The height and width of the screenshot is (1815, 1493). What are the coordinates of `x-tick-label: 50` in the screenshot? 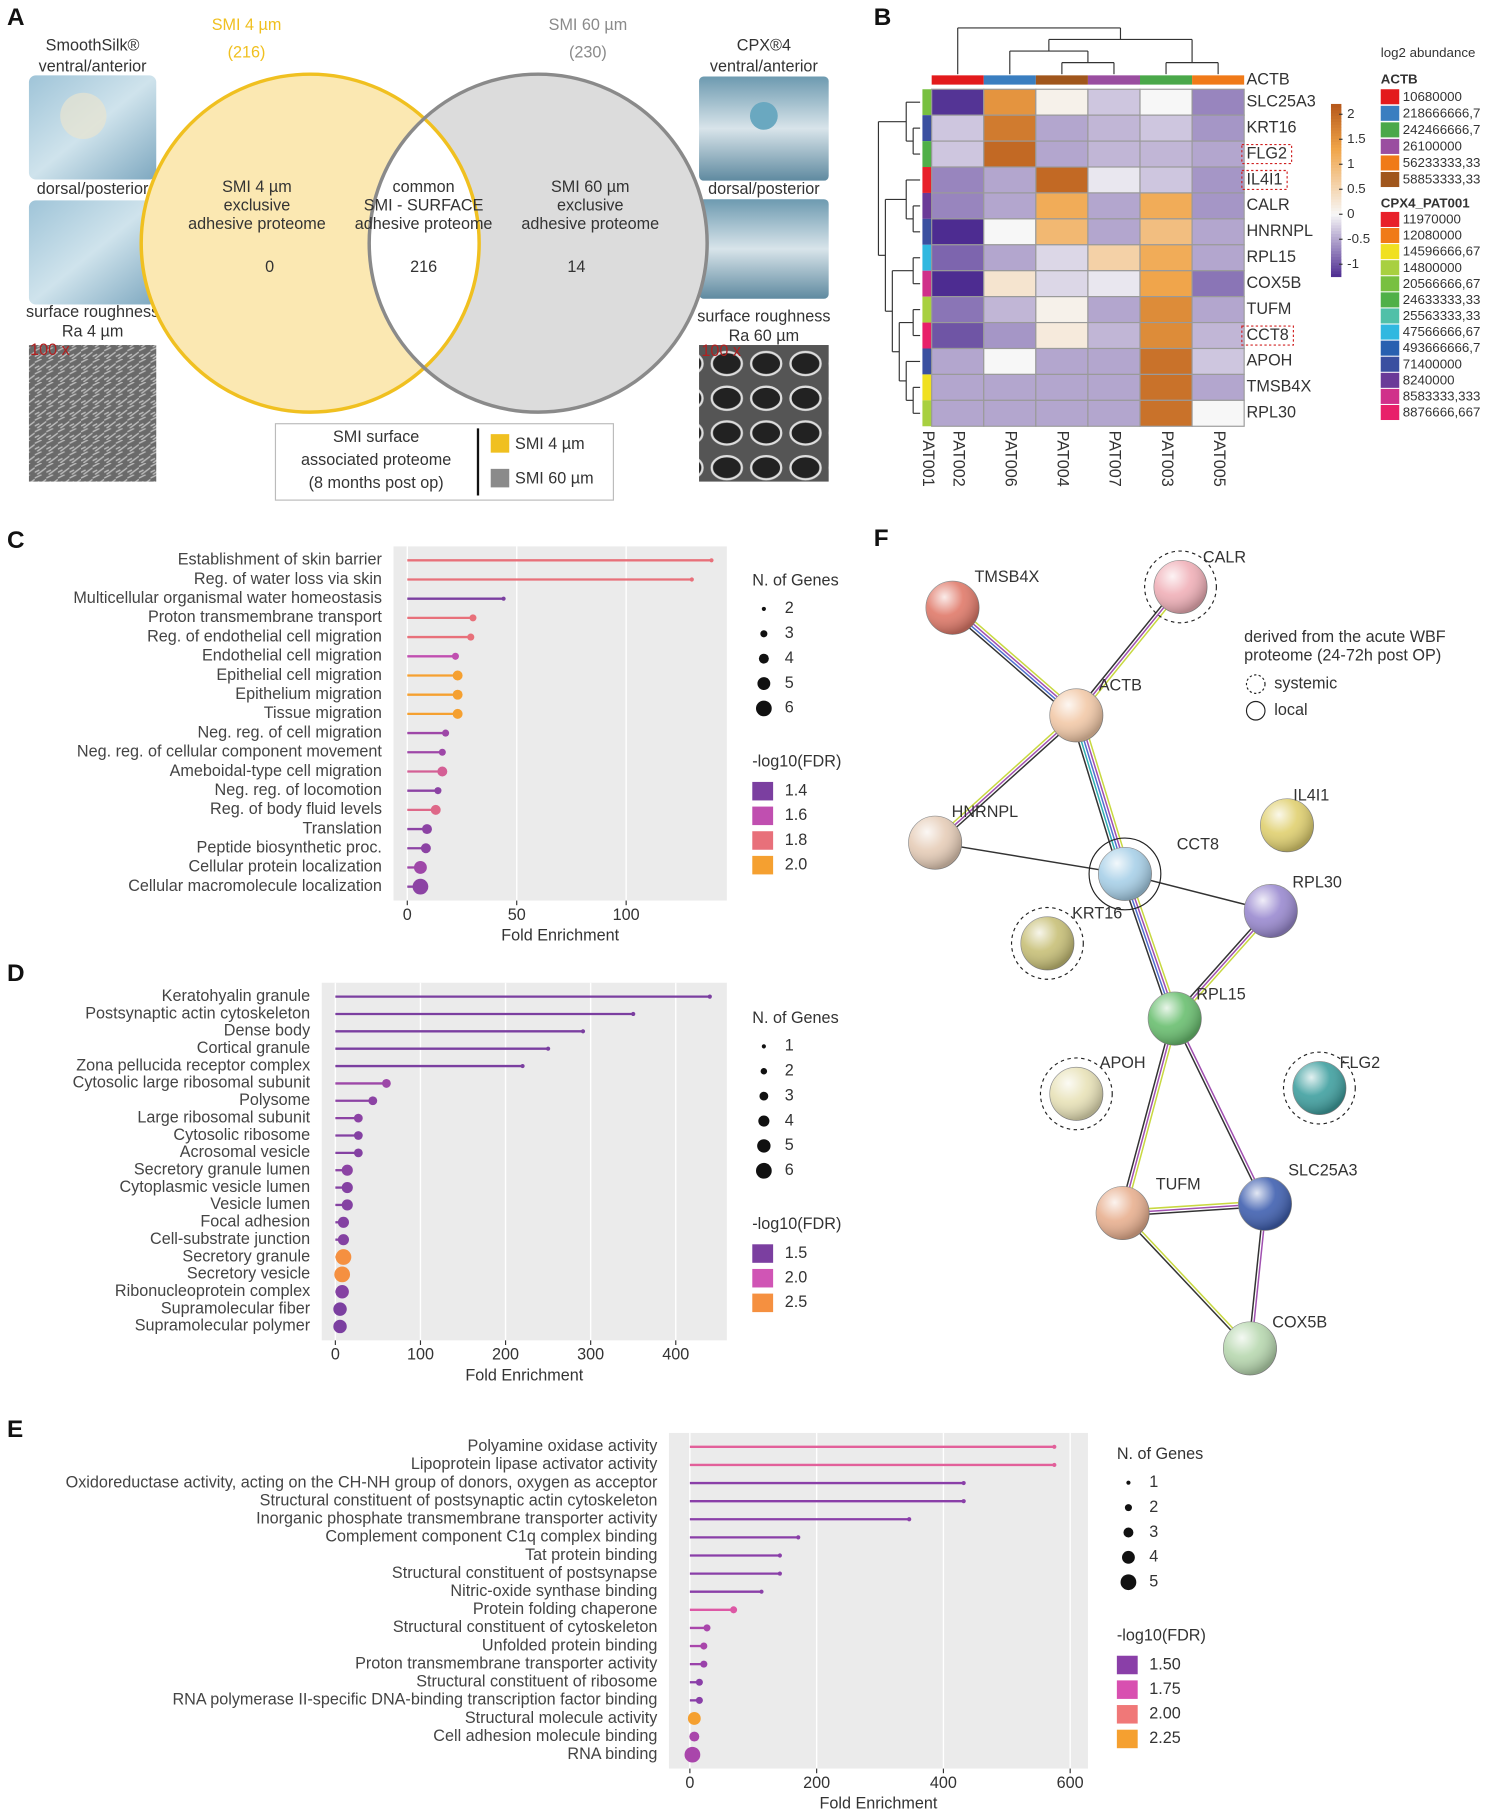 It's located at (517, 915).